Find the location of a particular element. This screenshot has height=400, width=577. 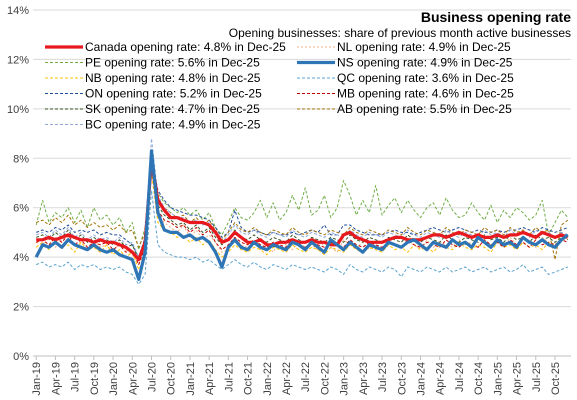

x-tick-label: Oct-23 is located at coordinates (402, 378).